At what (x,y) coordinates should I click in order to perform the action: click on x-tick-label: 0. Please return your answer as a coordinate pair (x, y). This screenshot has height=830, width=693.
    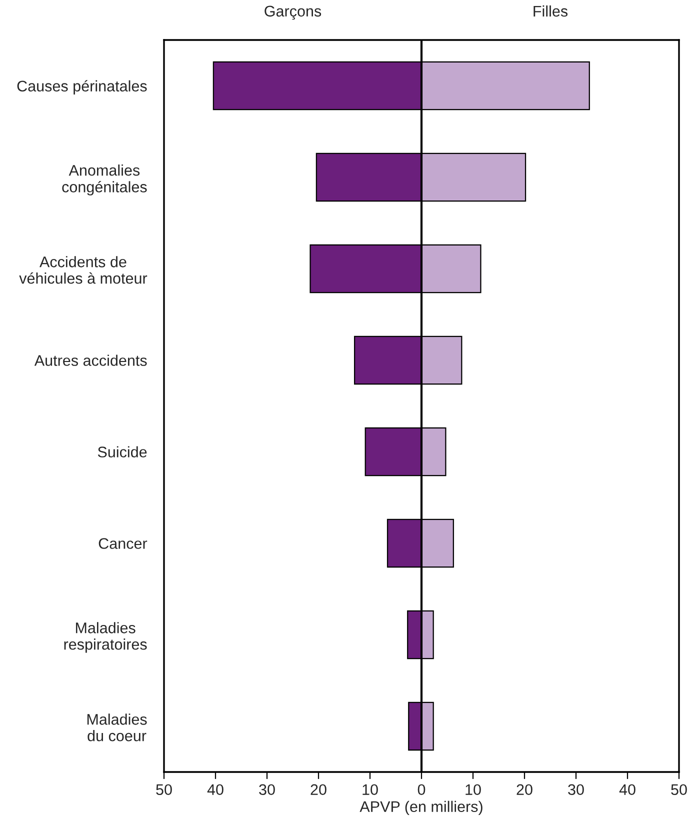
    Looking at the image, I should click on (422, 790).